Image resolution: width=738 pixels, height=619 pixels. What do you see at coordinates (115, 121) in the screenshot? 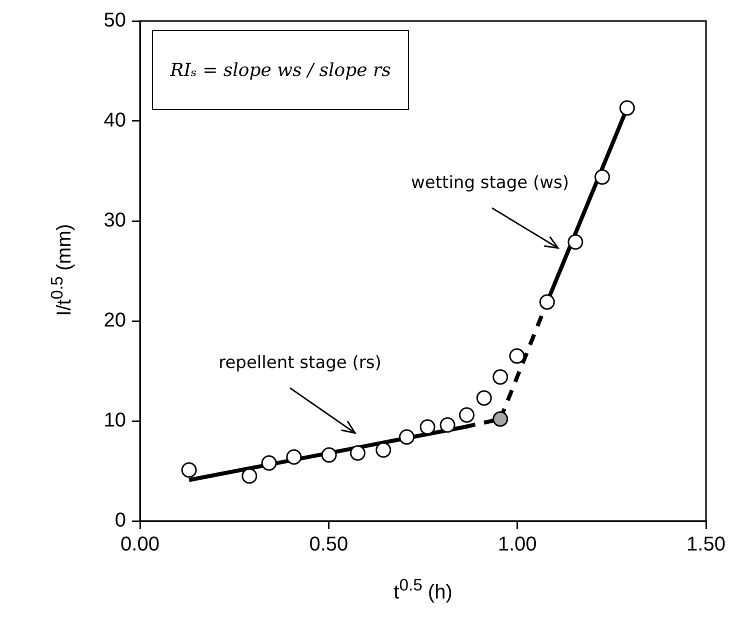
I see `y-tick-label: 40` at bounding box center [115, 121].